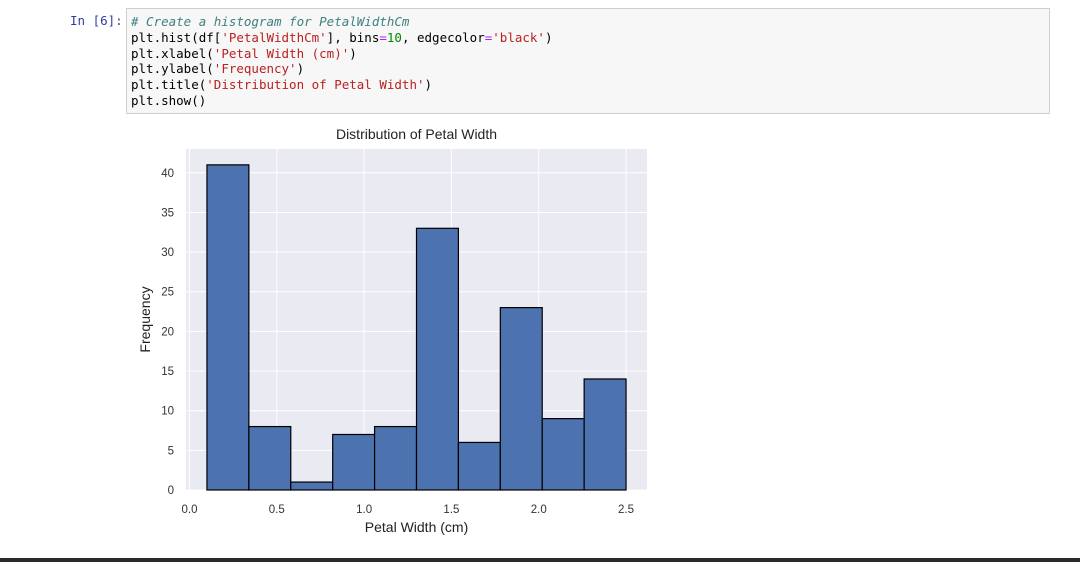  What do you see at coordinates (270, 21) in the screenshot?
I see `code-token: # Create a histogram for PetalWidthCm` at bounding box center [270, 21].